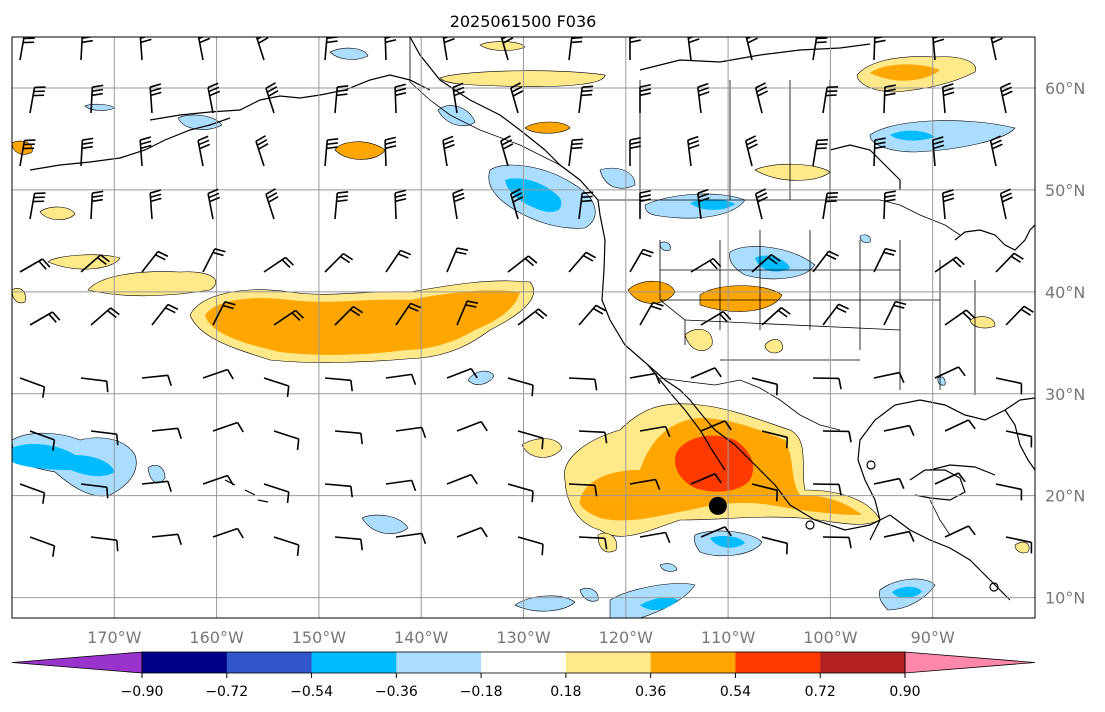  Describe the element at coordinates (523, 21) in the screenshot. I see `figure-title: 2025061500 F036` at that location.